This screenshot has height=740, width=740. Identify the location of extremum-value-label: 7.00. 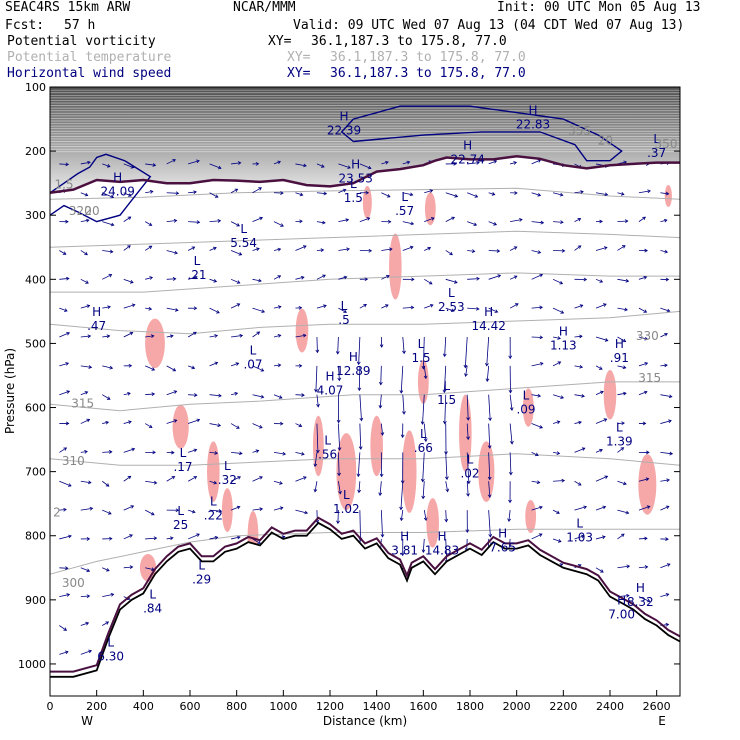
(621, 615).